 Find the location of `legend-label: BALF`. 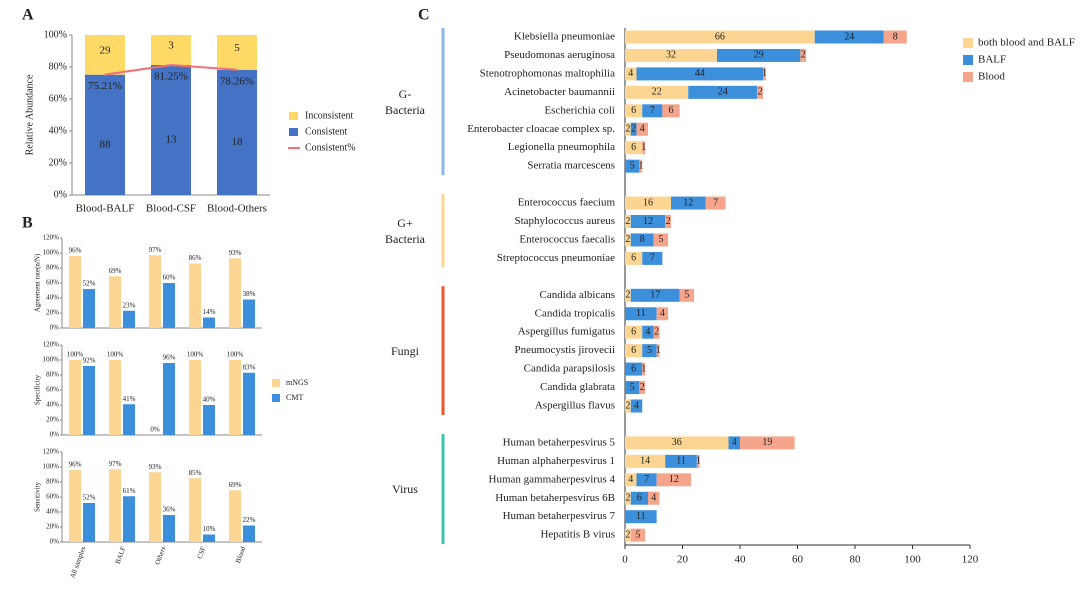

legend-label: BALF is located at coordinates (992, 60).